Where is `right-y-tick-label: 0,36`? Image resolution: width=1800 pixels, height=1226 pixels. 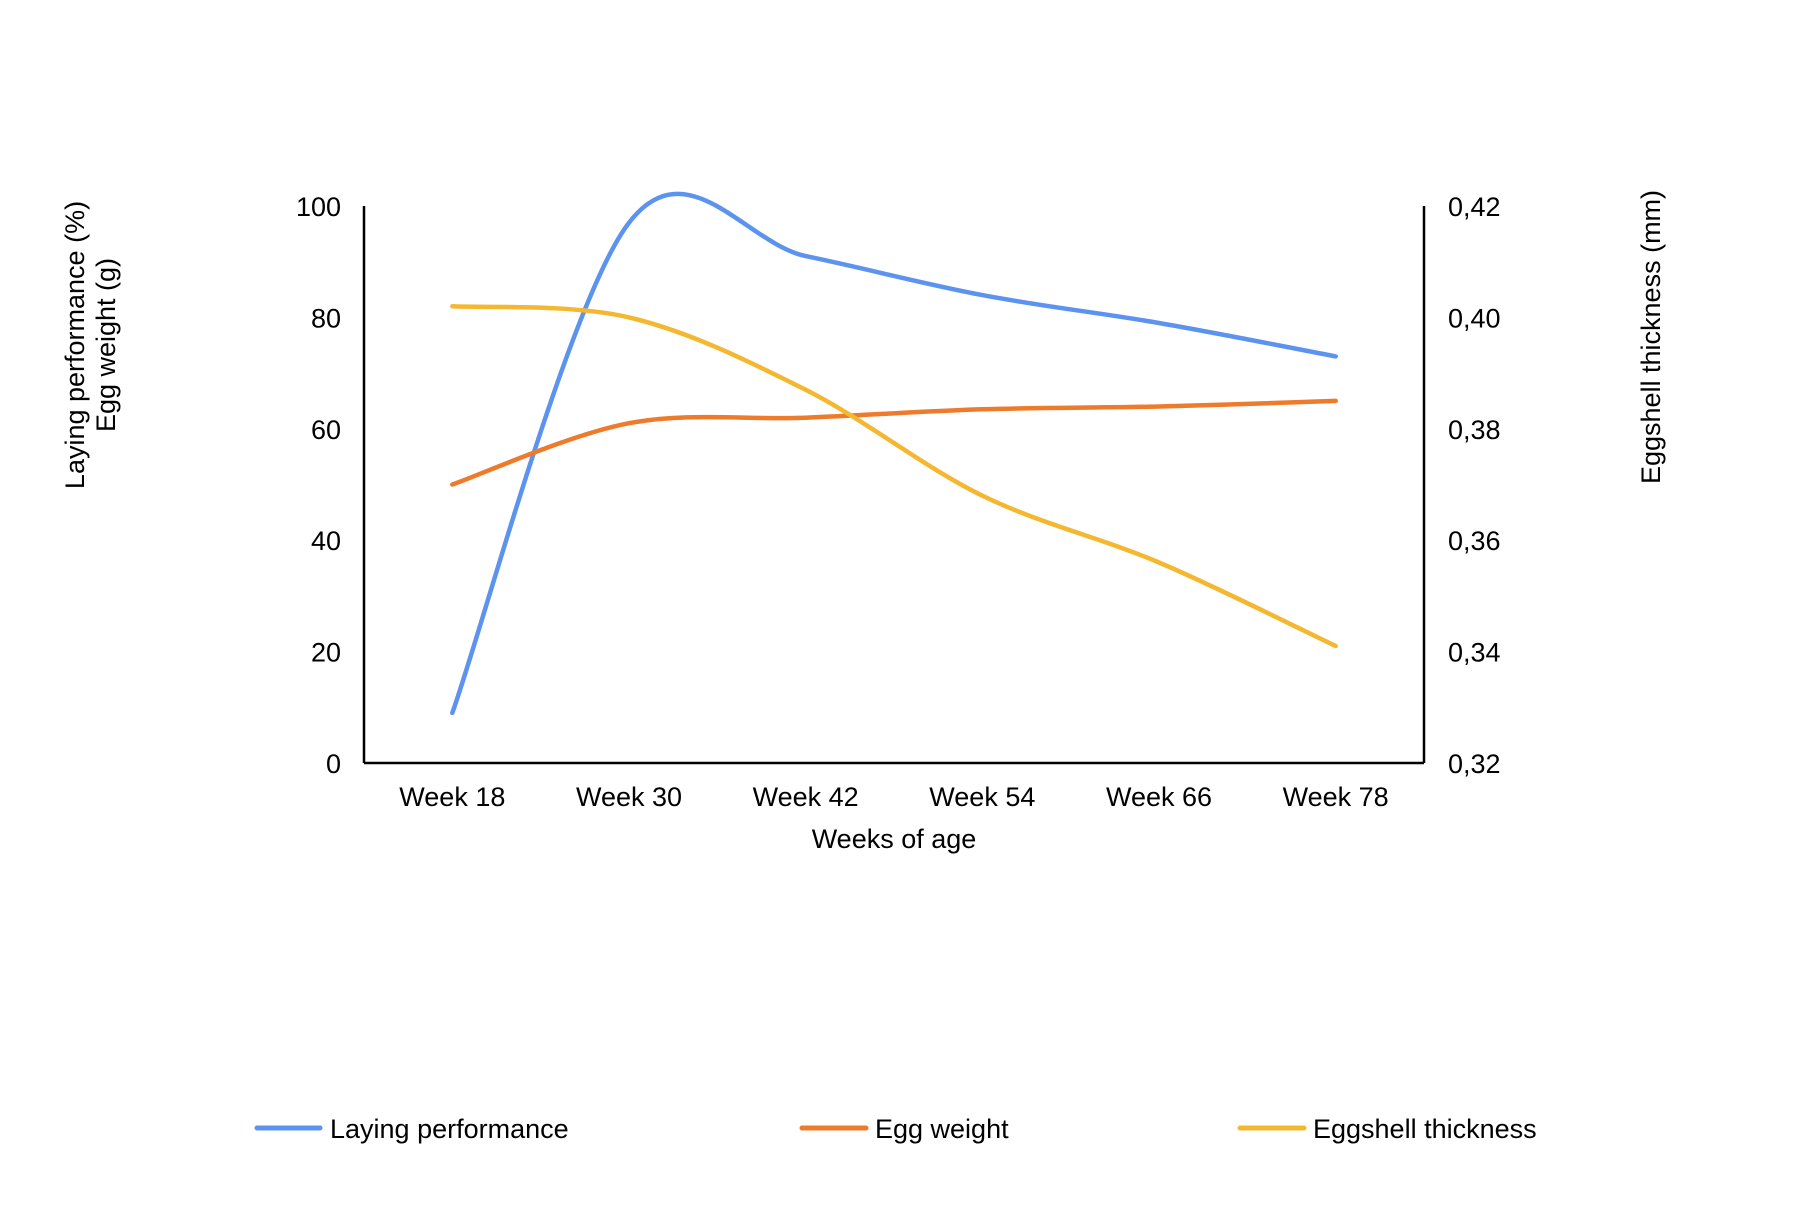 right-y-tick-label: 0,36 is located at coordinates (1474, 541).